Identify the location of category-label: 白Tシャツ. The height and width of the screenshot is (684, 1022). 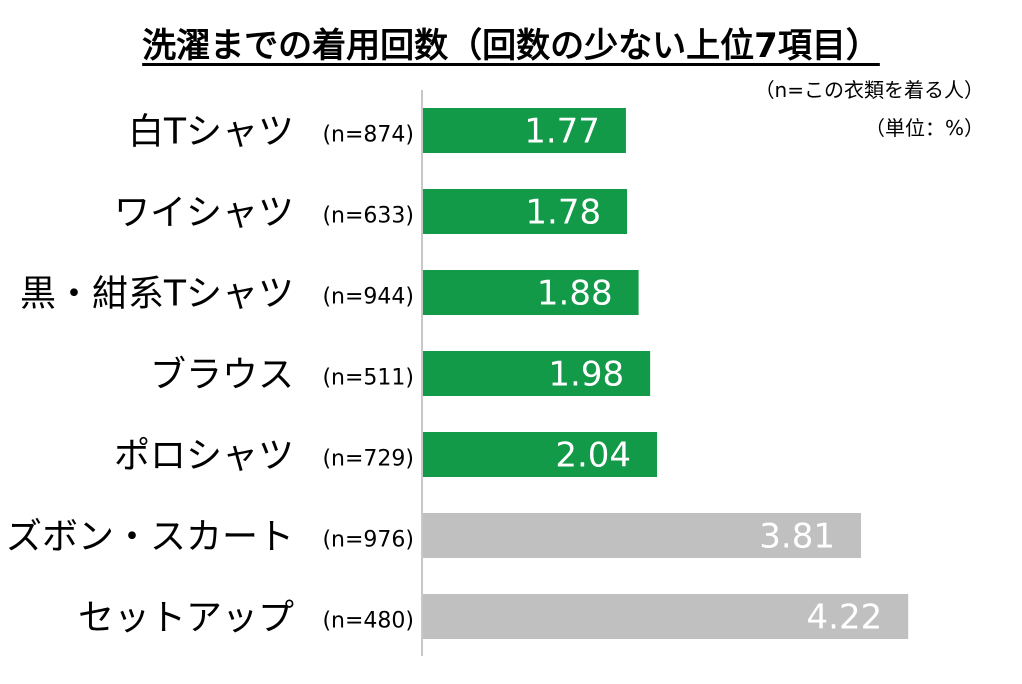
(211, 132).